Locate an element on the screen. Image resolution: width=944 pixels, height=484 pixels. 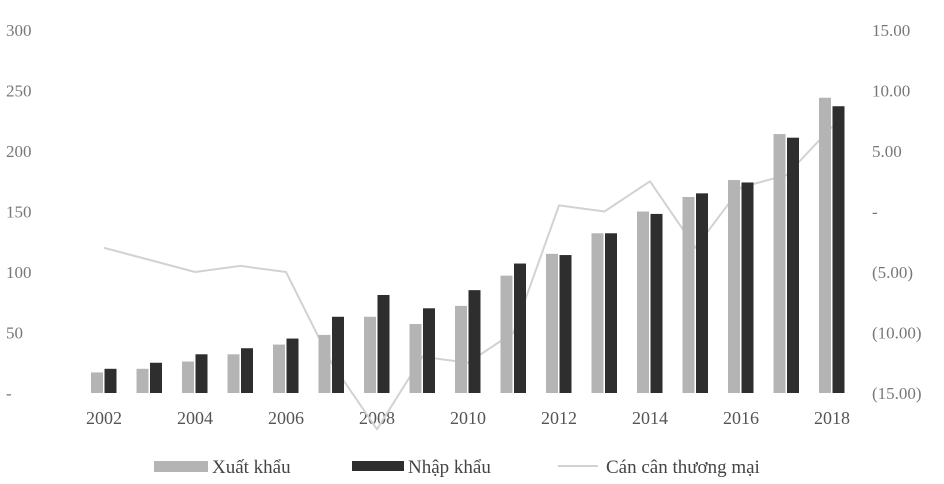
legend-swatch-export is located at coordinates (181, 466).